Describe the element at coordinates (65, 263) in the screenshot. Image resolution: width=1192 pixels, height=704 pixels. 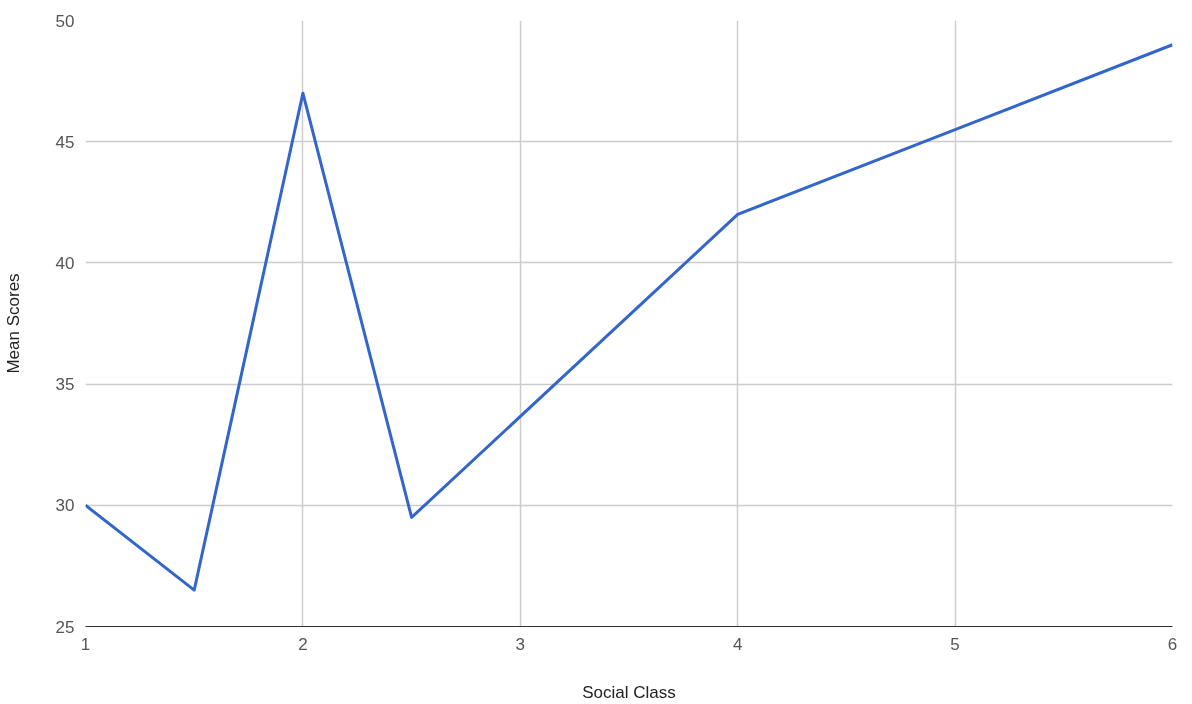
I see `y-tick-label: 40` at that location.